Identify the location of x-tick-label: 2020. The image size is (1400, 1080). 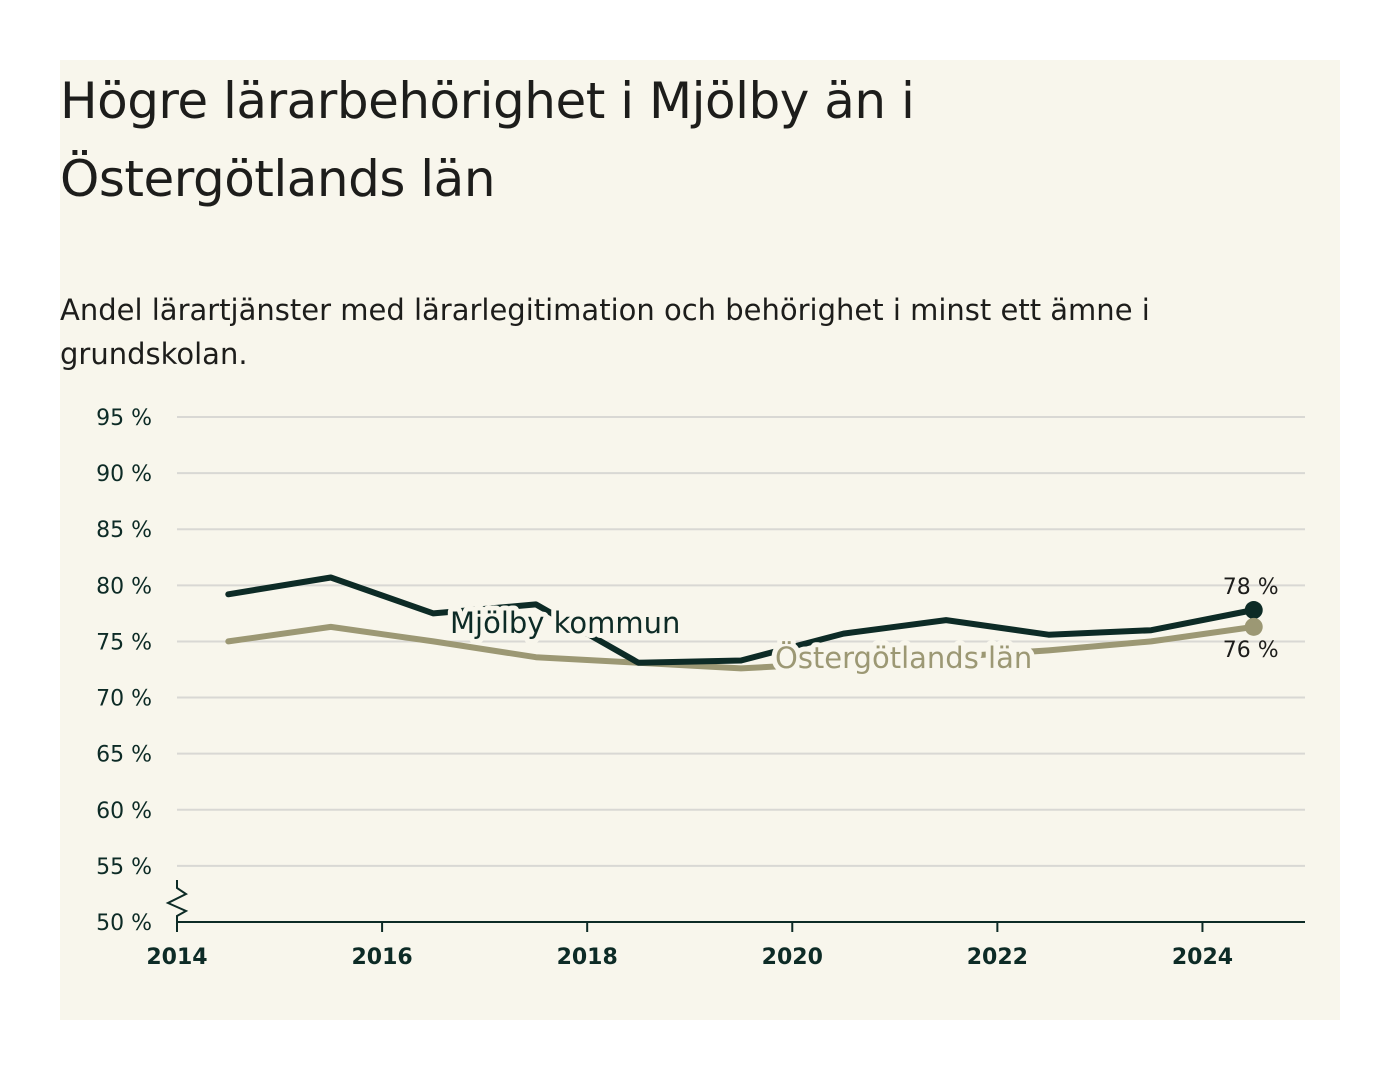
(792, 957).